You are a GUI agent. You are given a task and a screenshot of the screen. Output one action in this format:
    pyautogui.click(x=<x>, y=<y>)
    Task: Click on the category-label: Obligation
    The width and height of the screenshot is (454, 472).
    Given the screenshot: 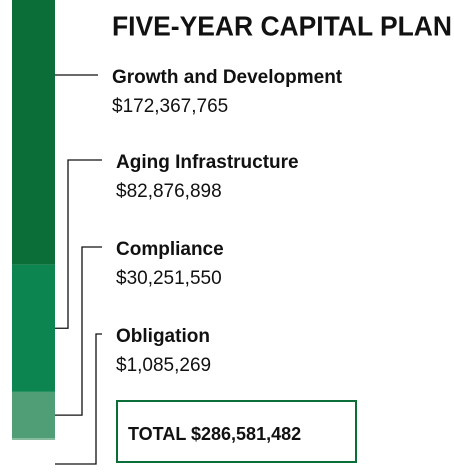 What is the action you would take?
    pyautogui.click(x=163, y=336)
    